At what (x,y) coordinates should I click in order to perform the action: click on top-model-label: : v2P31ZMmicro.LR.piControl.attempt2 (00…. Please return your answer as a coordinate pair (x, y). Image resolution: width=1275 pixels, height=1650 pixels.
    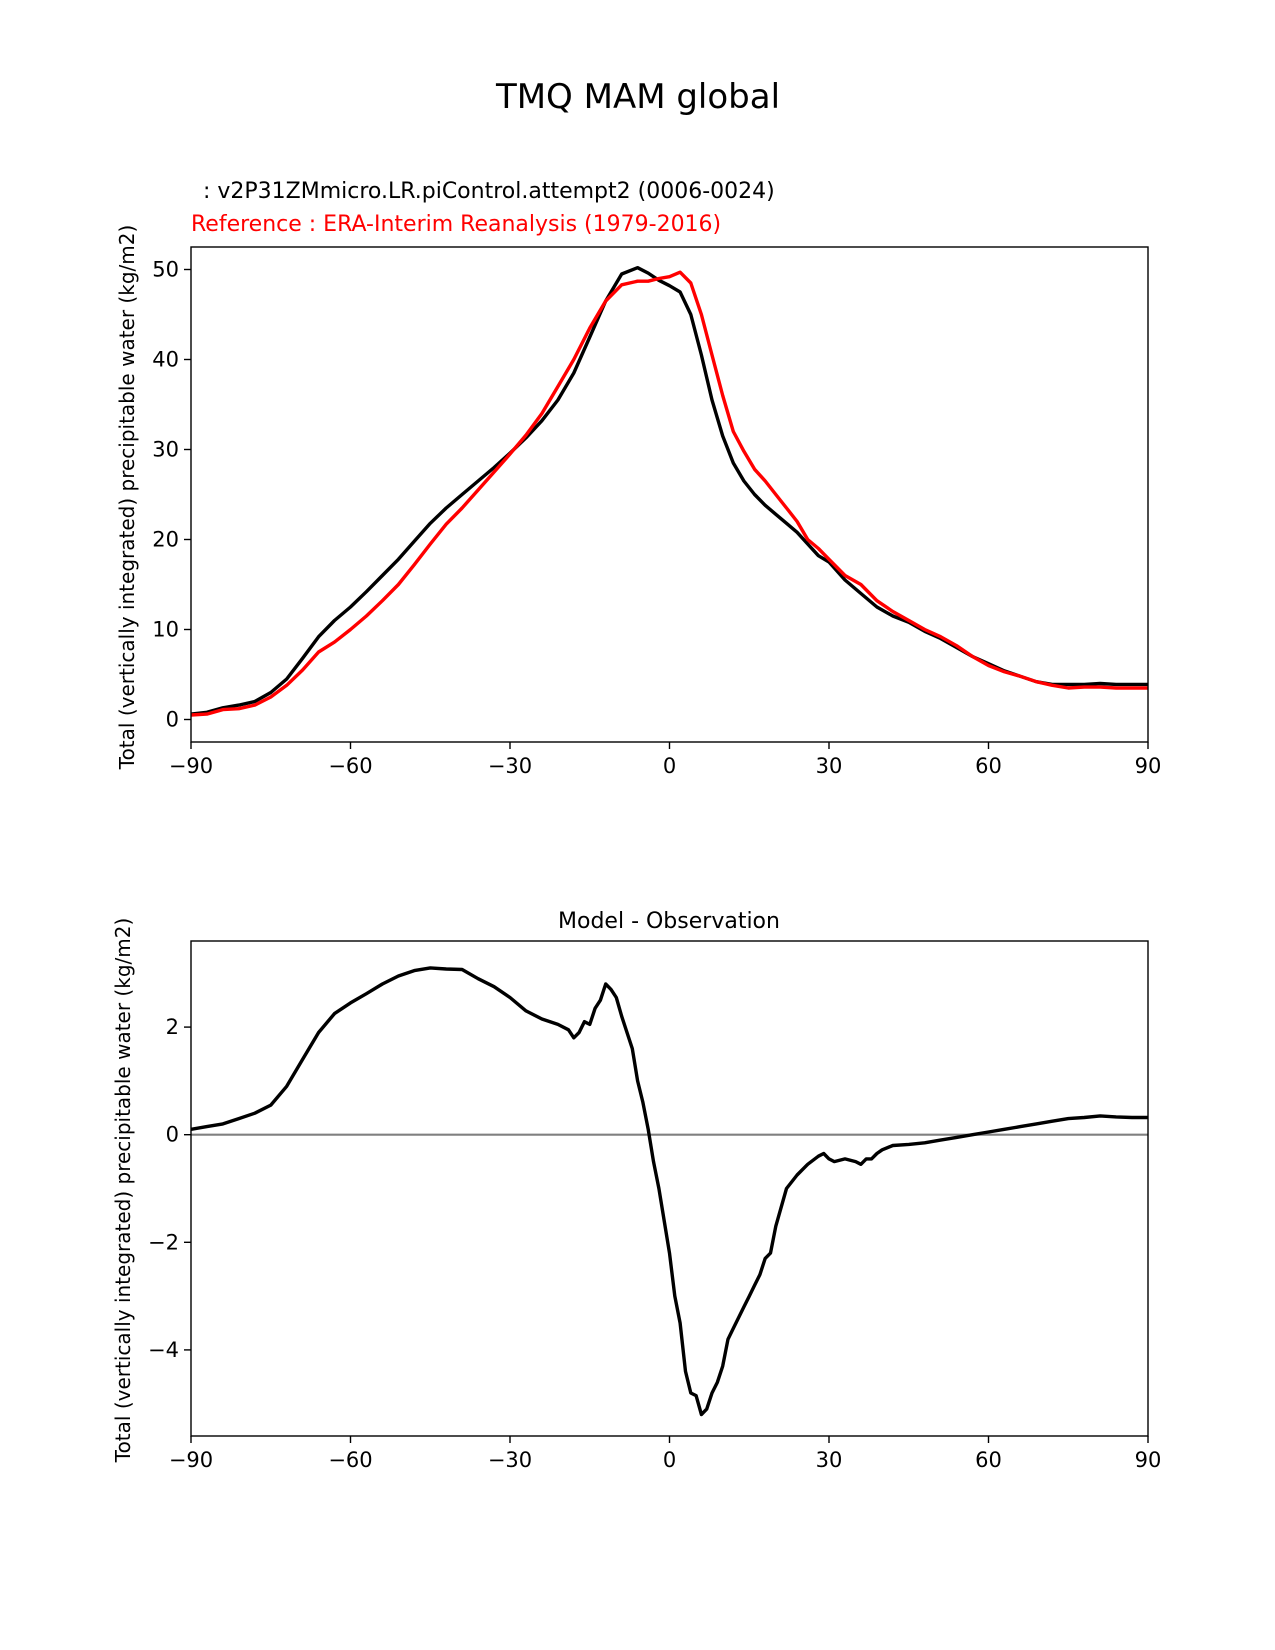
    Looking at the image, I should click on (485, 191).